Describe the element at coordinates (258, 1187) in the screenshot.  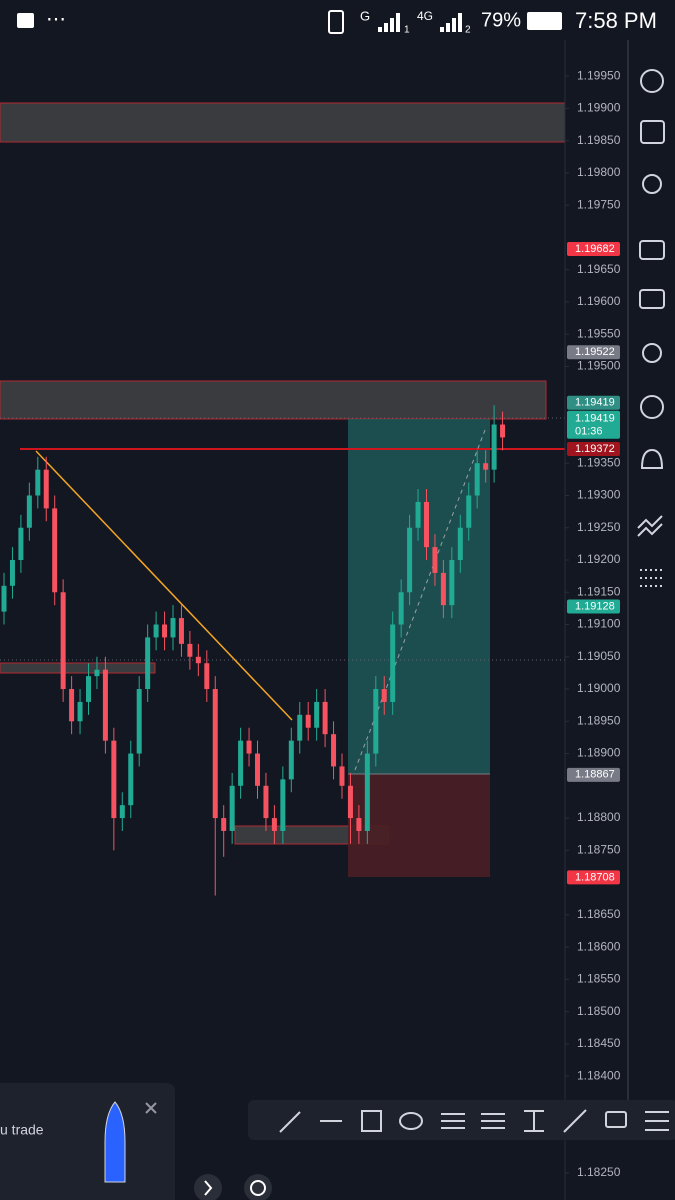
I see `reset-button` at that location.